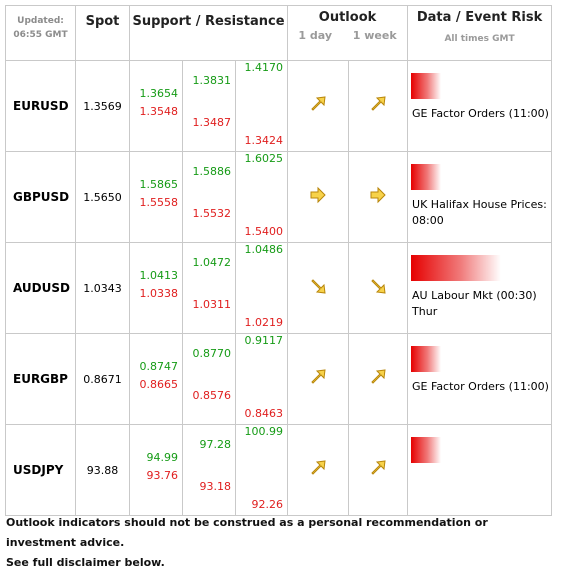 Image resolution: width=562 pixels, height=573 pixels. Describe the element at coordinates (209, 197) in the screenshot. I see `sr-level-2: 1.5886 1.5532` at that location.